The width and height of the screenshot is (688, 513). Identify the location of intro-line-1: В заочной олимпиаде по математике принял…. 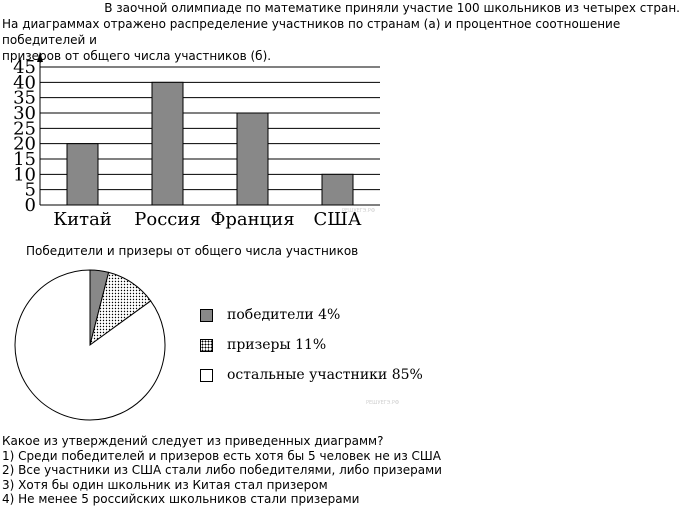
(392, 8).